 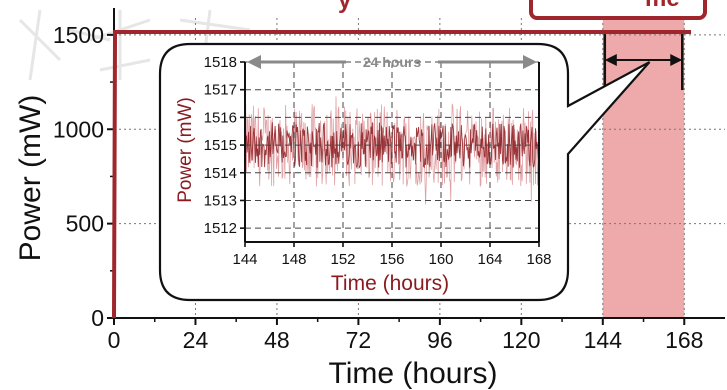 I want to click on y-axis-title: Power (mW), so click(x=30, y=178).